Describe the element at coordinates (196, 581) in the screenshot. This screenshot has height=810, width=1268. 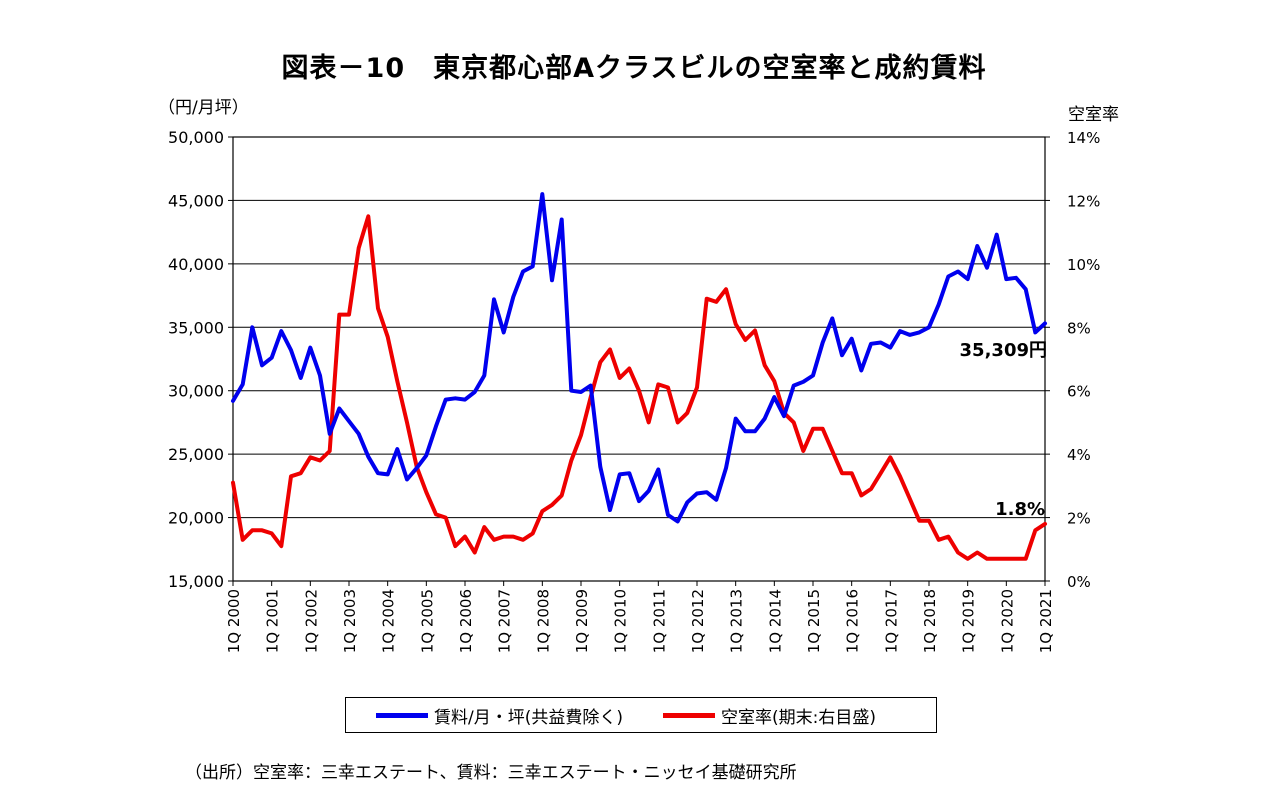
I see `left-tick-label: 15,000` at that location.